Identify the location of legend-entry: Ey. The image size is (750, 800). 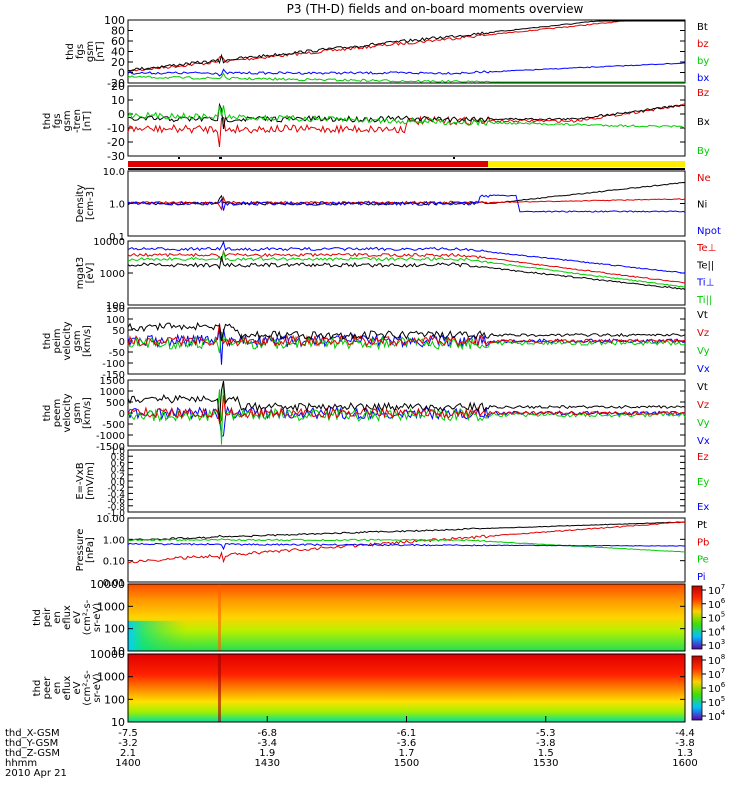
(703, 482).